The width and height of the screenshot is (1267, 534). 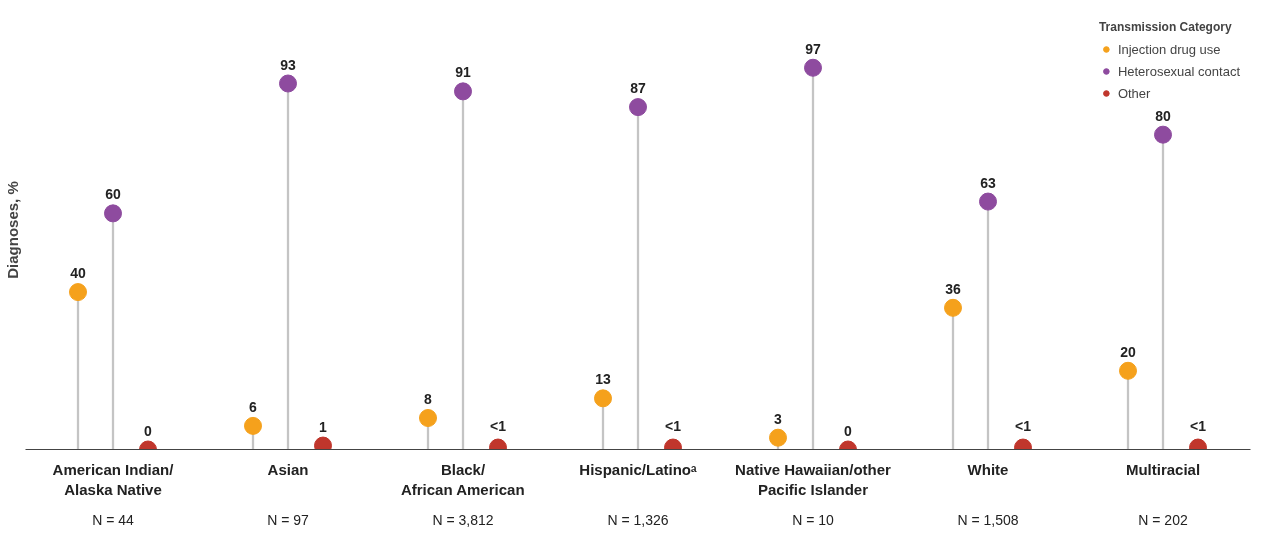 I want to click on data-label: 60, so click(x=113, y=194).